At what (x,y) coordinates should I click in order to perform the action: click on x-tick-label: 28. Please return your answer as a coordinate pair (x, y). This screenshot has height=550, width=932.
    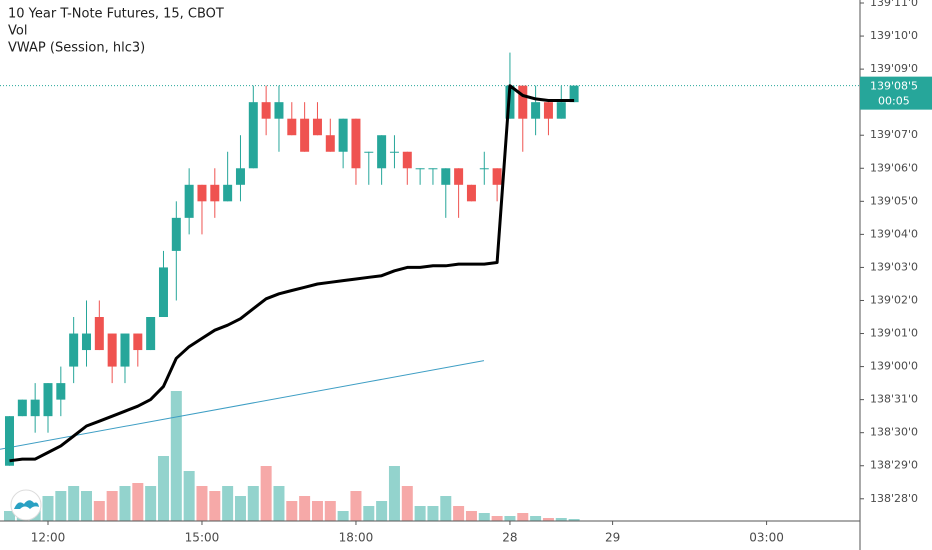
    Looking at the image, I should click on (509, 538).